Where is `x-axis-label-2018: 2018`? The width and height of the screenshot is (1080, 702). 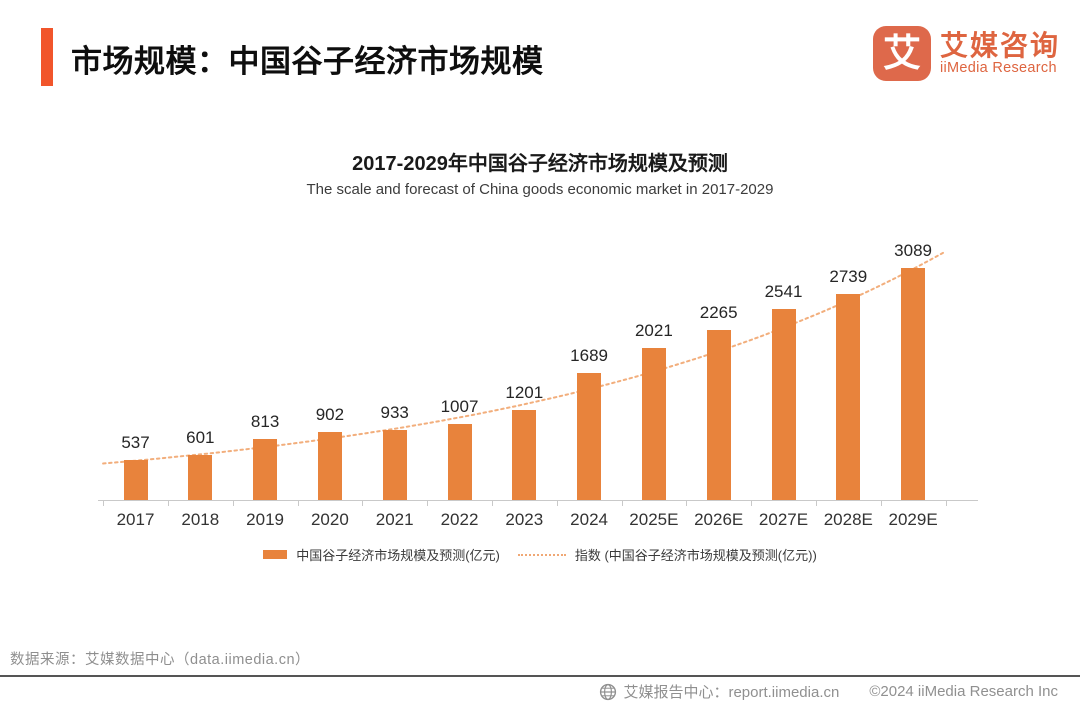 x-axis-label-2018: 2018 is located at coordinates (200, 519).